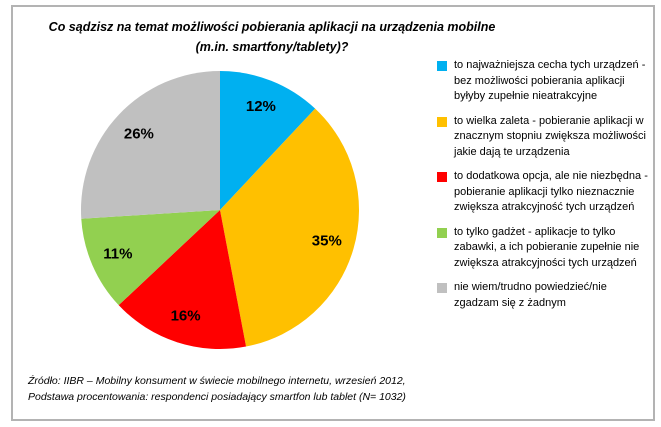 The width and height of the screenshot is (661, 427). I want to click on pie-data-label-3: 11%, so click(117, 254).